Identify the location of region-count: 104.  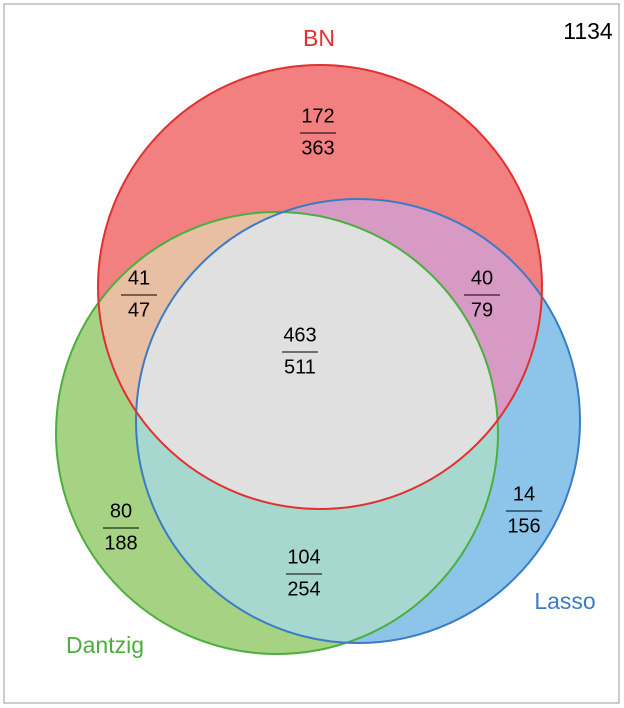
(303, 557).